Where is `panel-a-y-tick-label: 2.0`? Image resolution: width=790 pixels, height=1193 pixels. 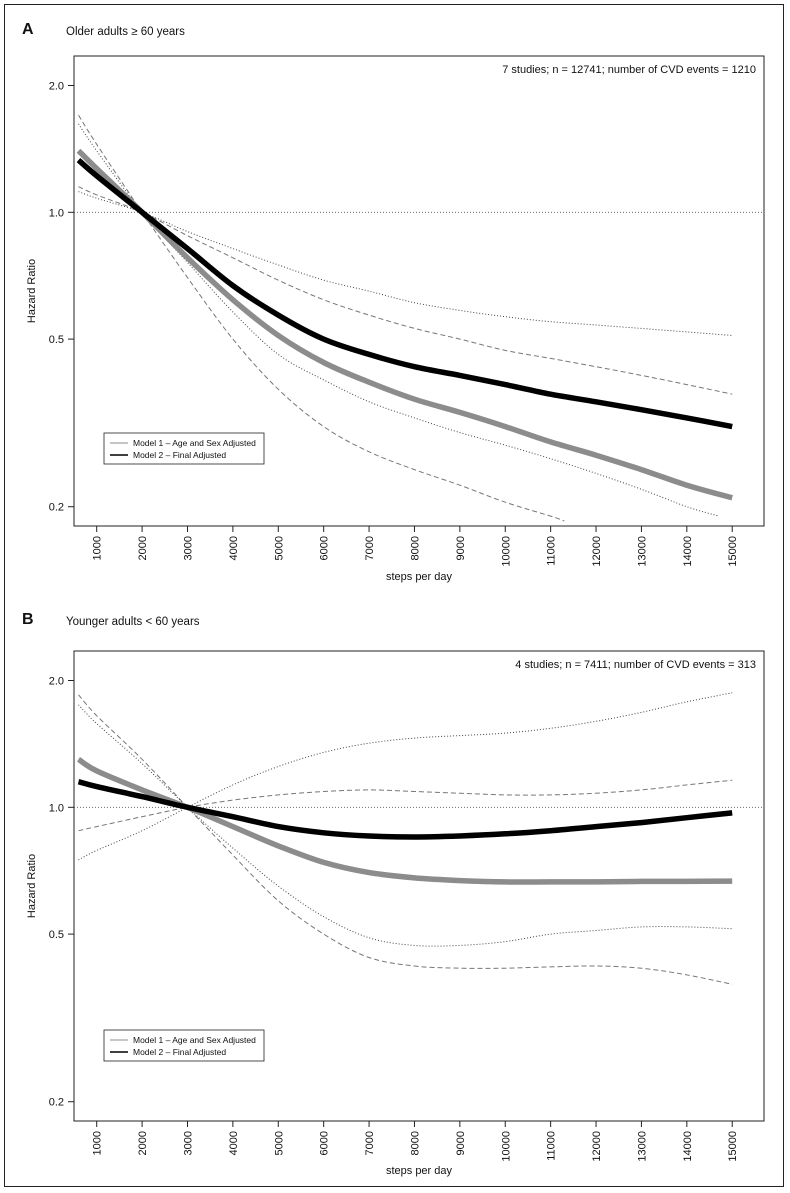
panel-a-y-tick-label: 2.0 is located at coordinates (56, 87).